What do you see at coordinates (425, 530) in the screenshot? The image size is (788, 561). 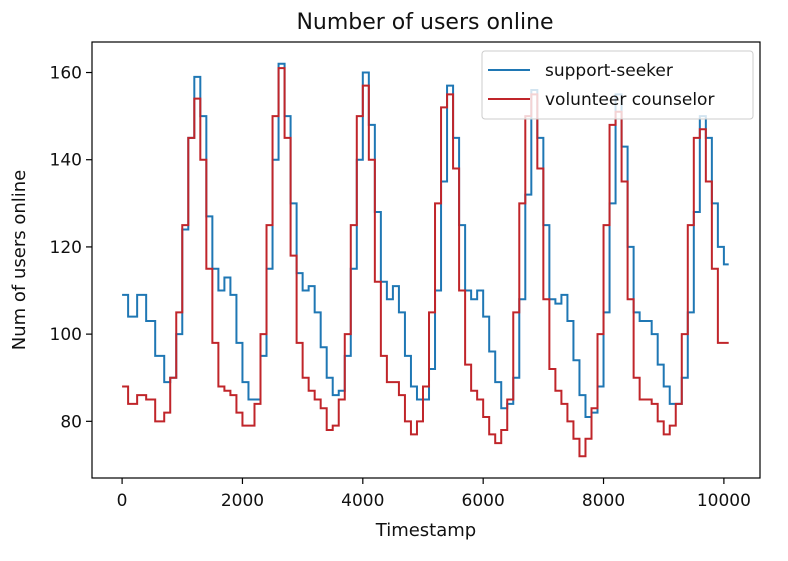 I see `x-axis-label: Timestamp` at bounding box center [425, 530].